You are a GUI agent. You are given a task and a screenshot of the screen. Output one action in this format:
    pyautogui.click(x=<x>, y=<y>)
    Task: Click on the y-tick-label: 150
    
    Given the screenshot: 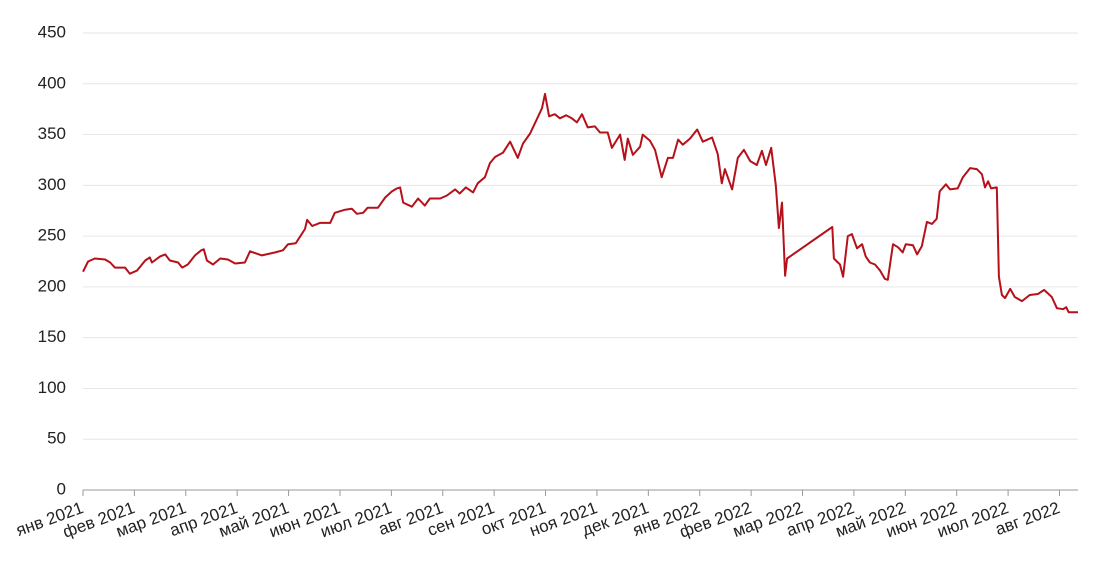 What is the action you would take?
    pyautogui.click(x=52, y=336)
    